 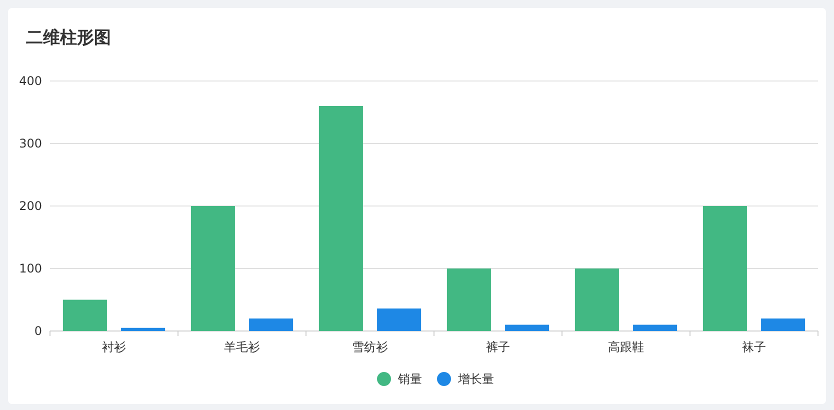 I want to click on legend-label: 销量, so click(x=409, y=379).